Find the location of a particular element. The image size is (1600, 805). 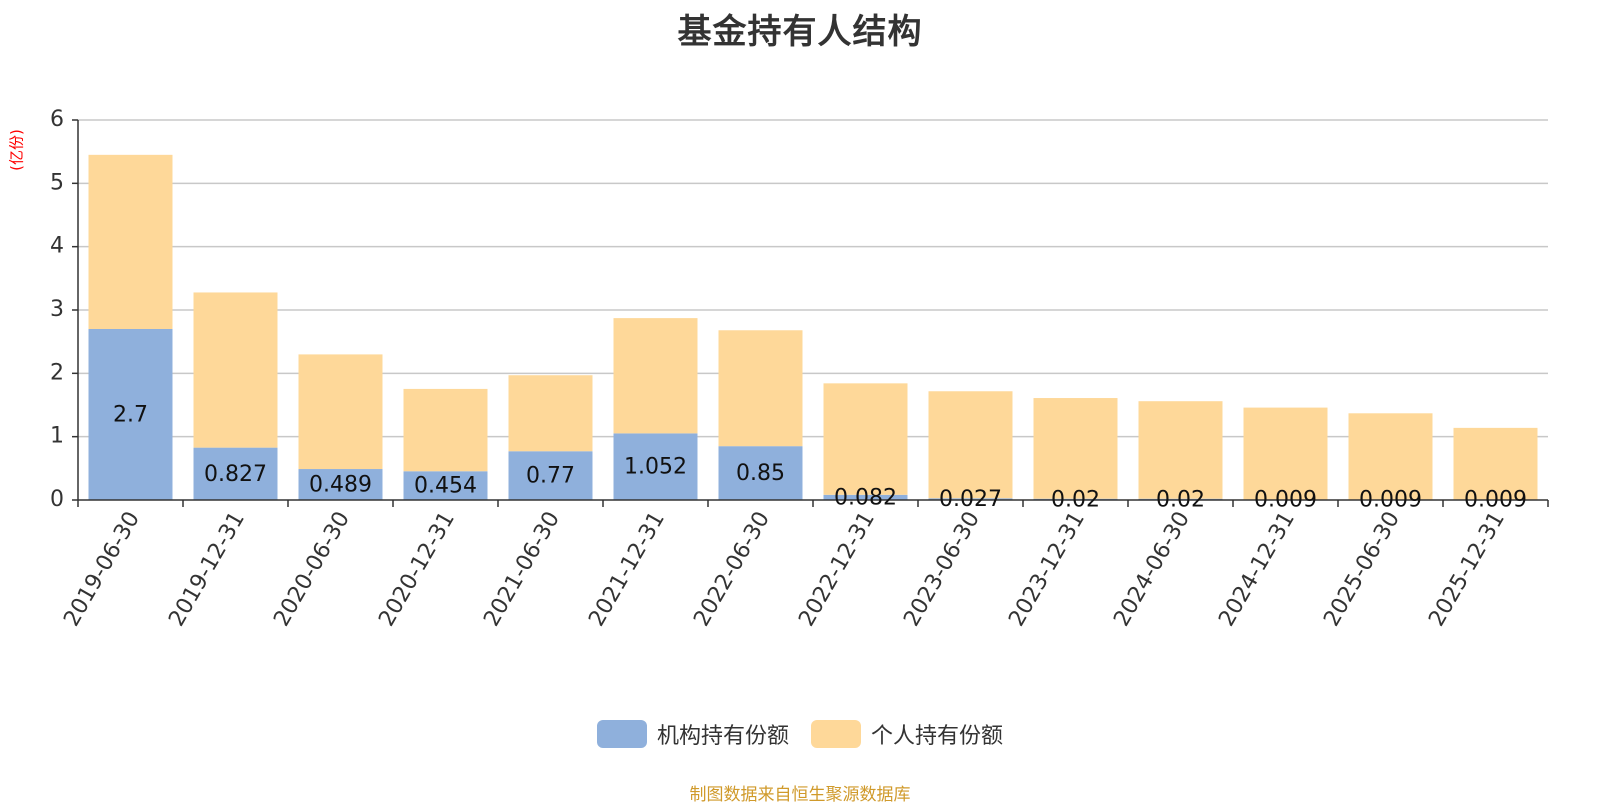

data-label-institutional: 0.454 is located at coordinates (445, 486).